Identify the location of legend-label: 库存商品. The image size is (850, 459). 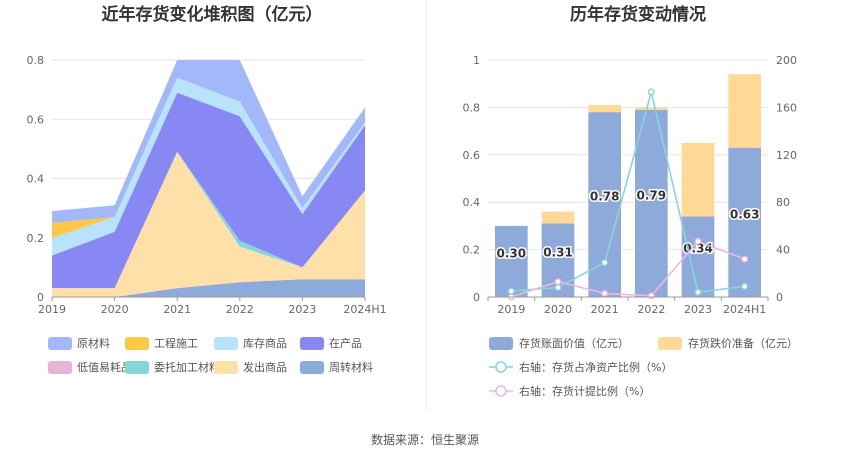
(265, 343).